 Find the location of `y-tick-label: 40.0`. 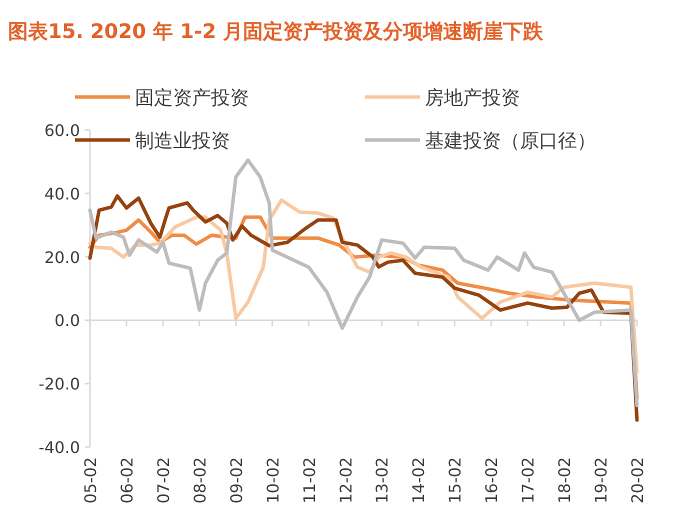

y-tick-label: 40.0 is located at coordinates (62, 194).